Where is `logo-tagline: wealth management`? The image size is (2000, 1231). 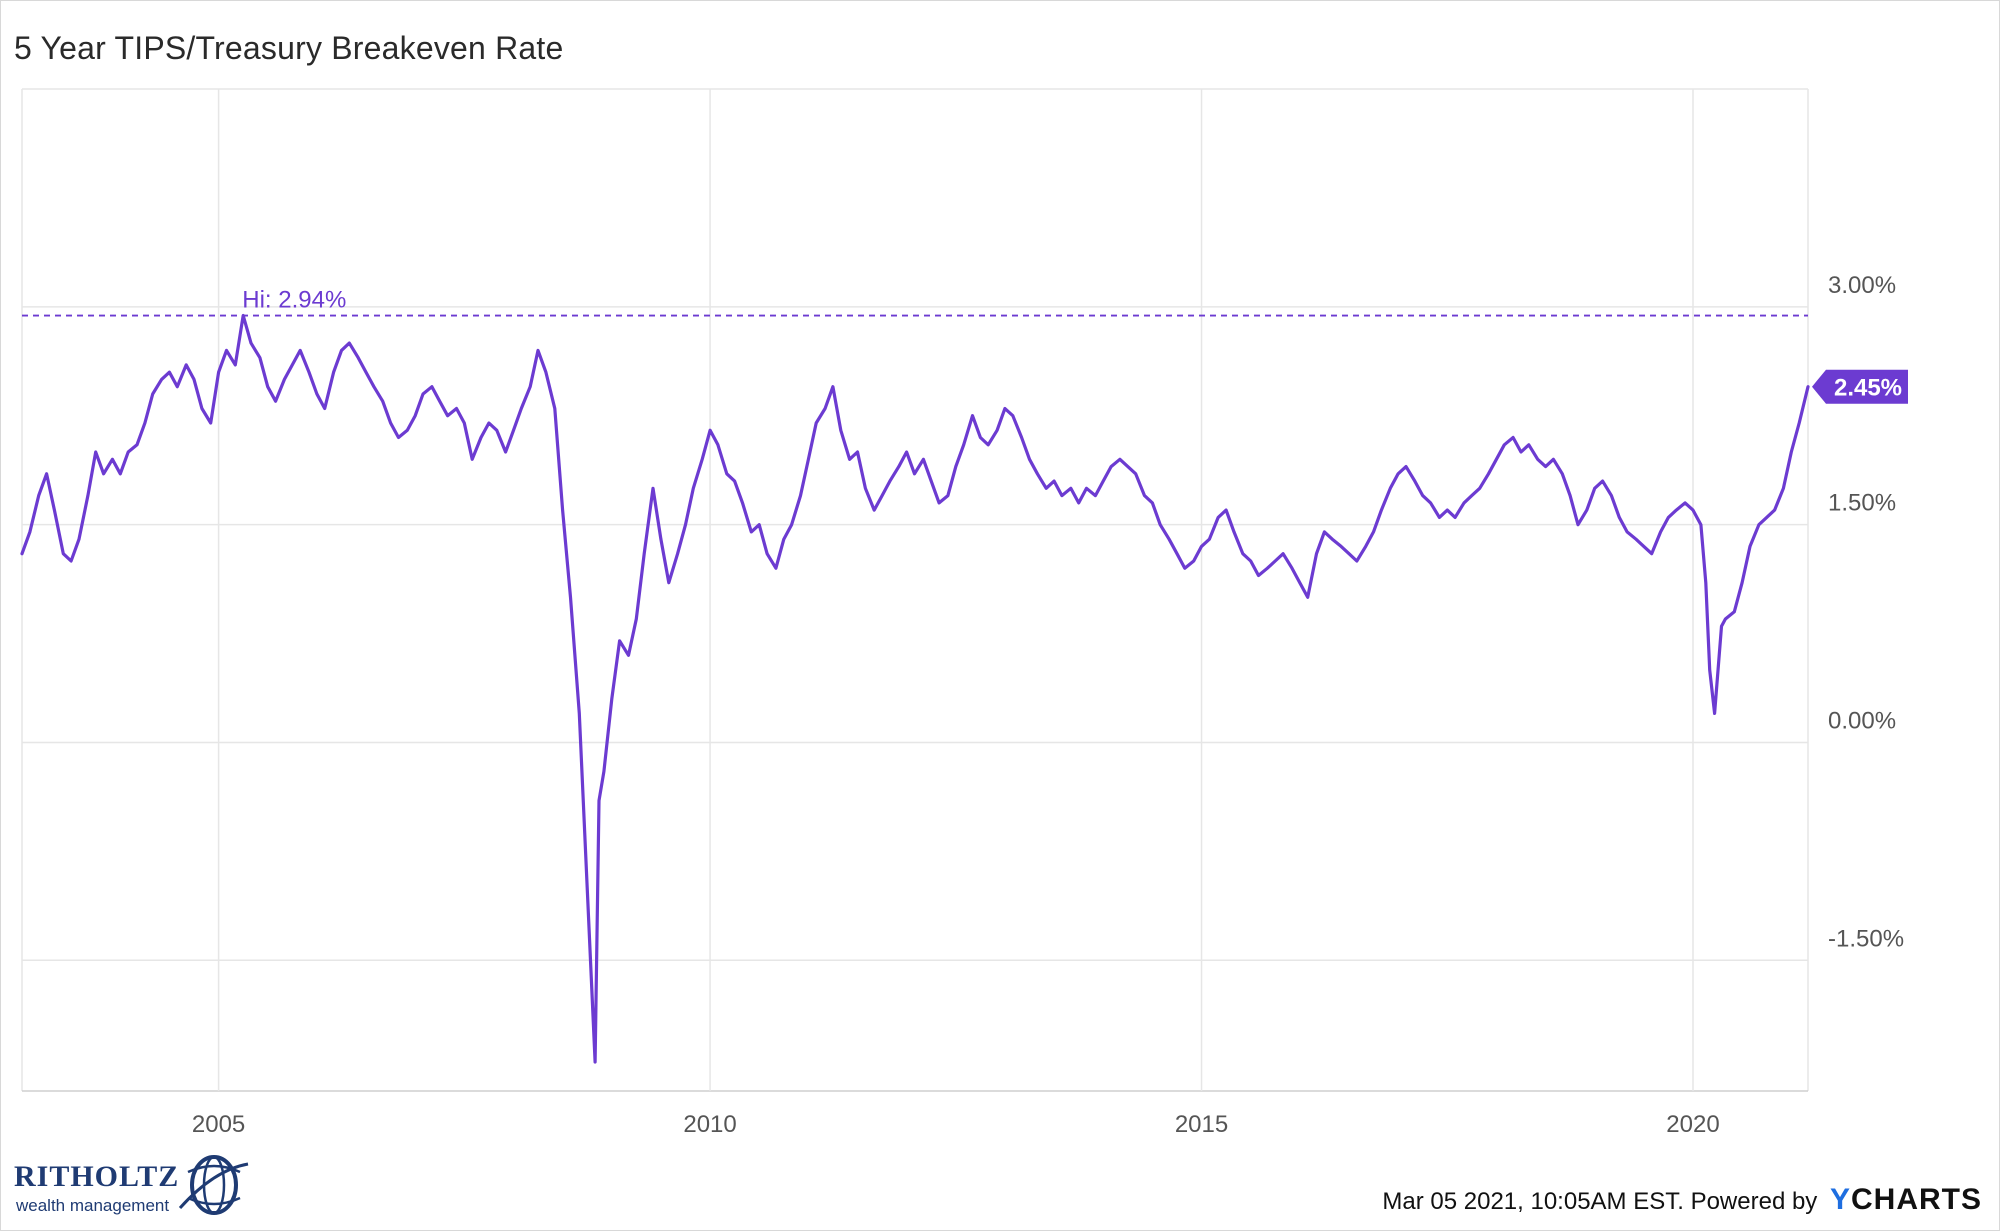 logo-tagline: wealth management is located at coordinates (93, 1205).